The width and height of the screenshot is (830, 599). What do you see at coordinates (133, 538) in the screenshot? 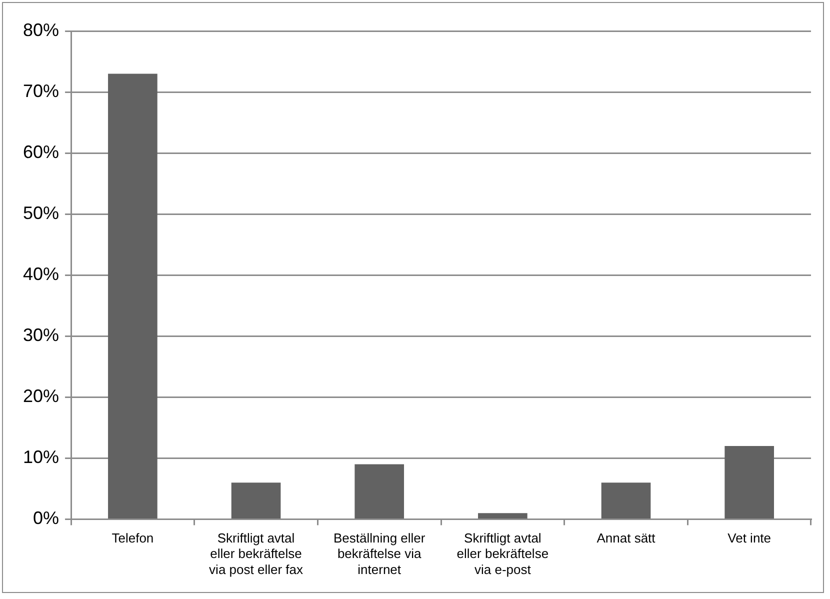
I see `x-tick-label: Telefon` at bounding box center [133, 538].